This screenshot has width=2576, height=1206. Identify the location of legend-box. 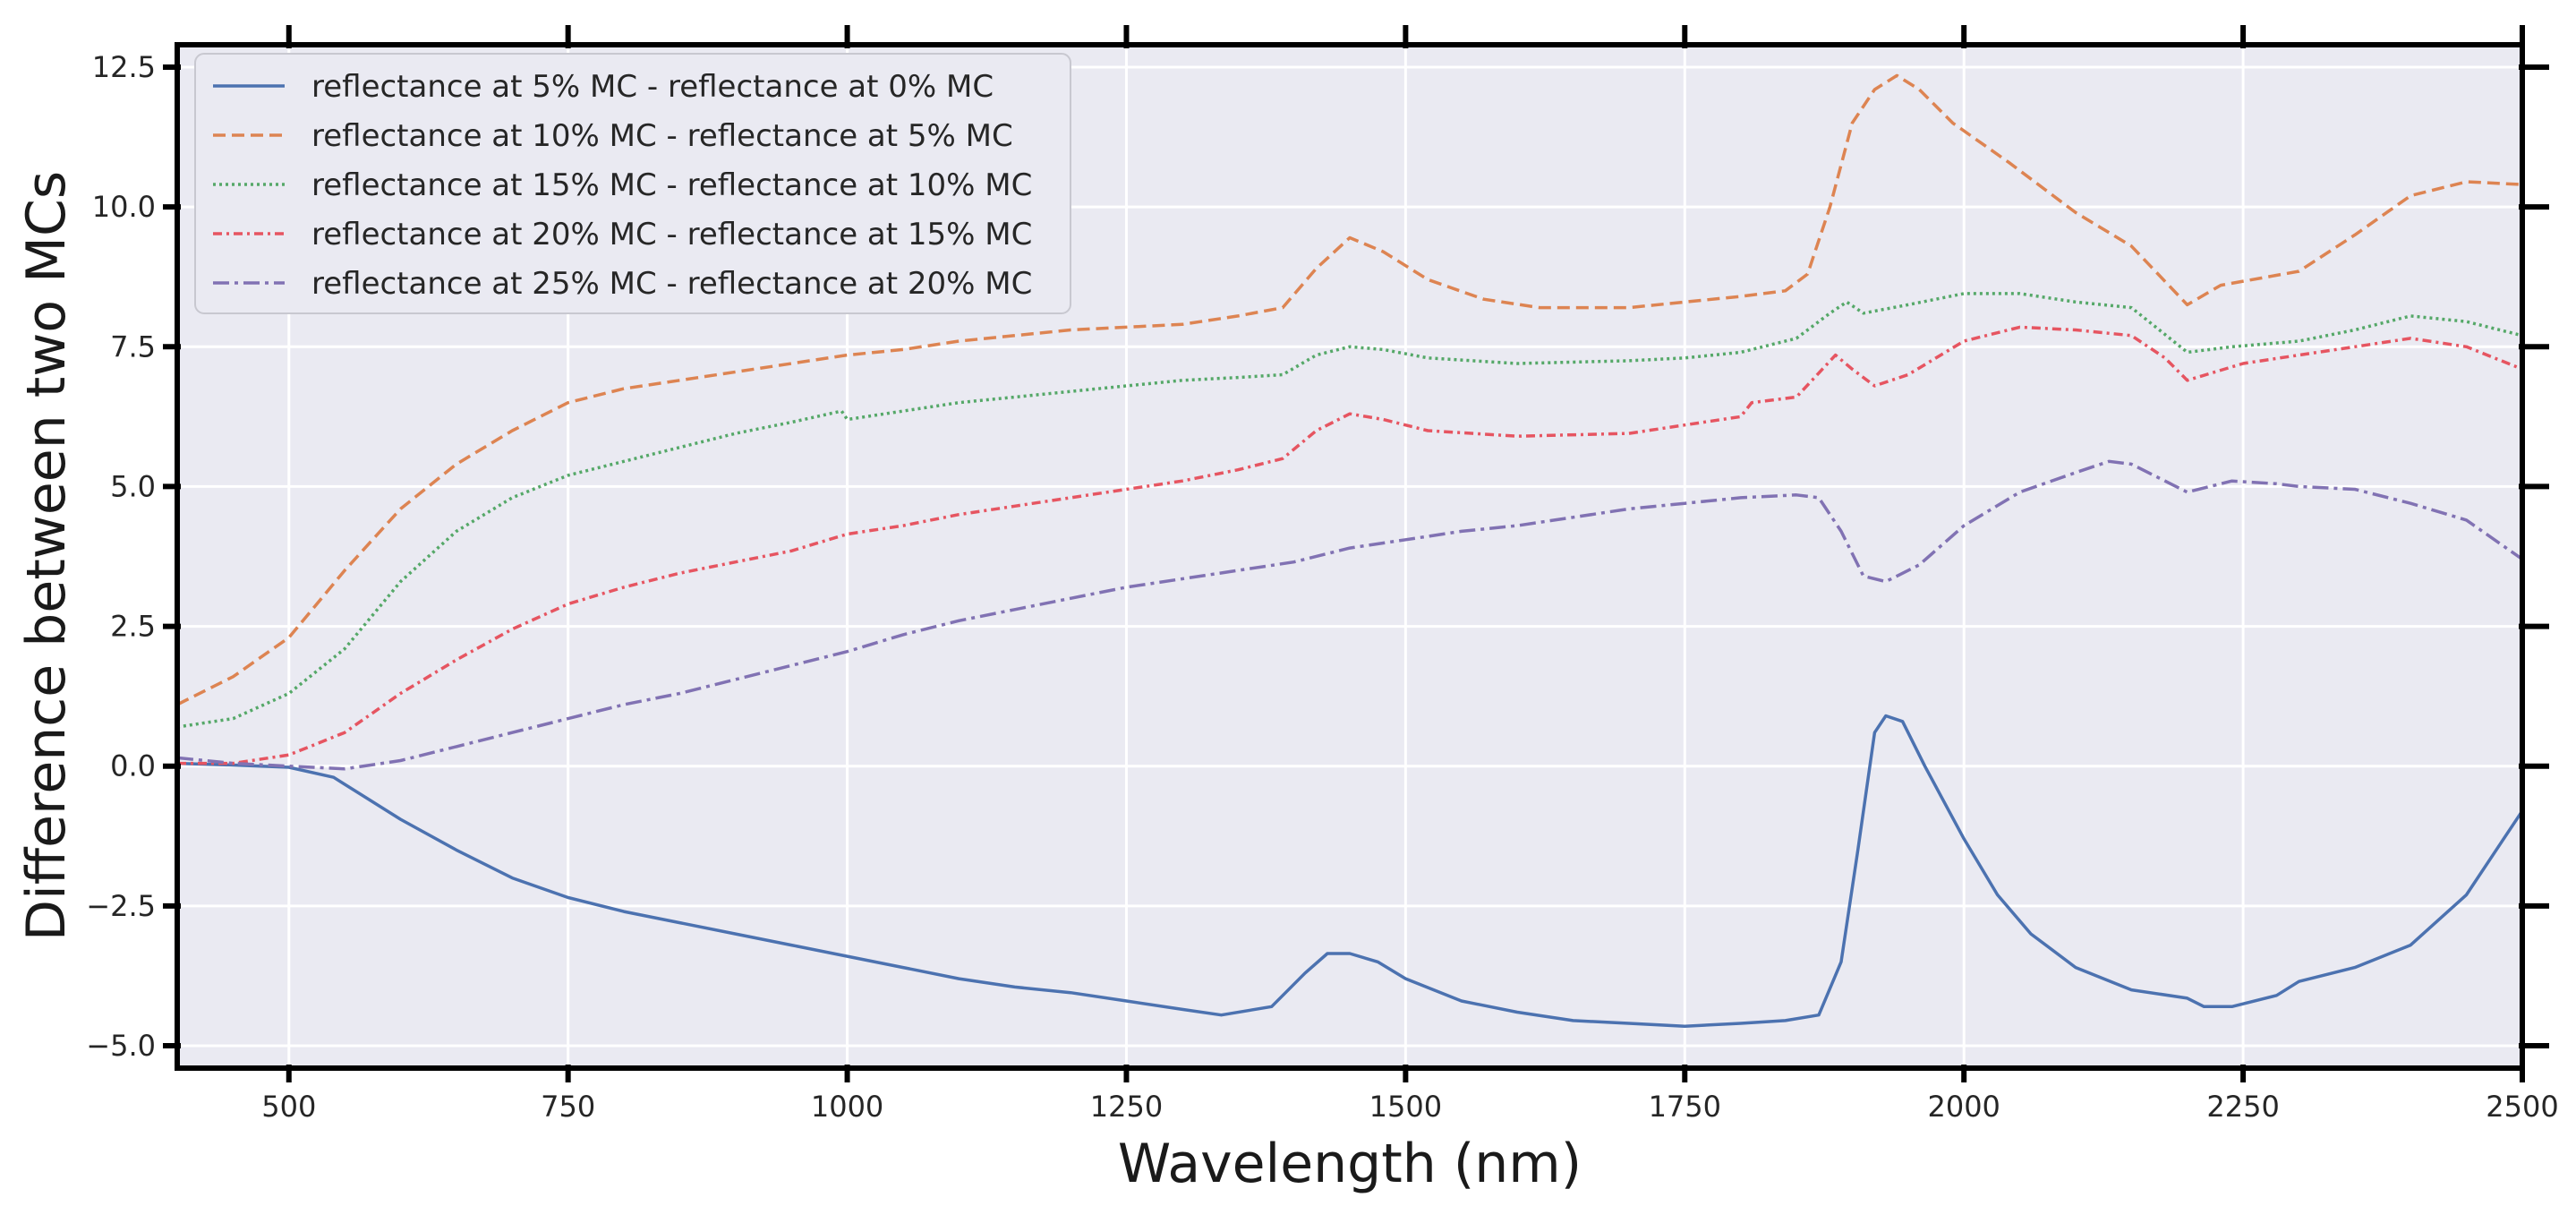
(632, 183).